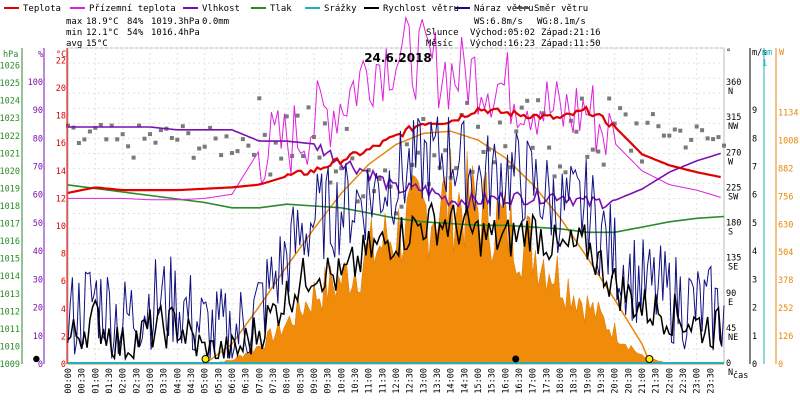 Image resolution: width=800 pixels, height=400 pixels. I want to click on direction-tick-label: 270, so click(733, 153).